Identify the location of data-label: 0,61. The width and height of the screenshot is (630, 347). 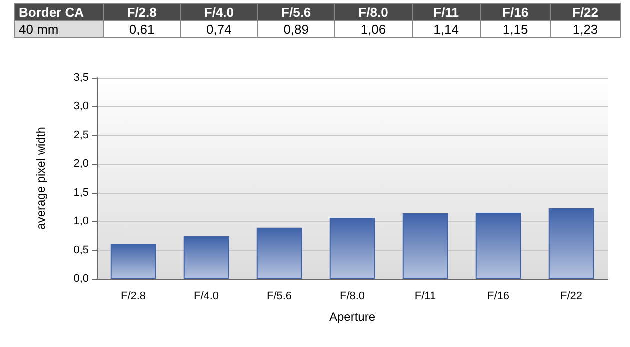
(142, 29).